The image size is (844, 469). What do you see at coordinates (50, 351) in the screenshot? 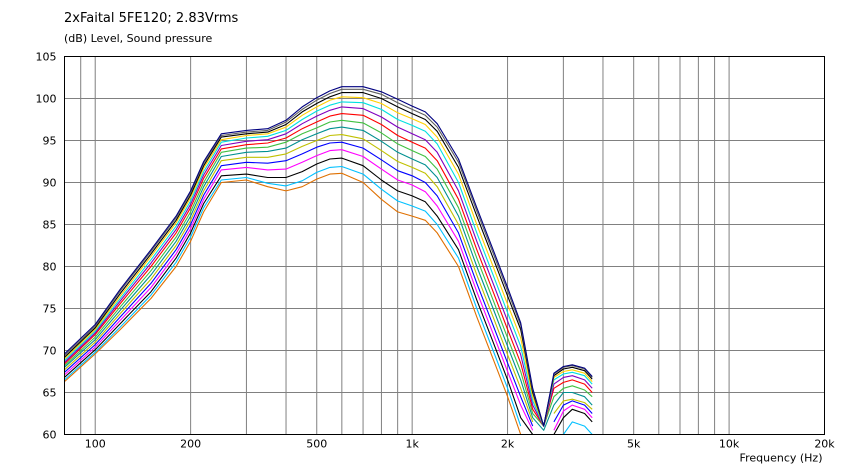
I see `y-tick-label: 70` at bounding box center [50, 351].